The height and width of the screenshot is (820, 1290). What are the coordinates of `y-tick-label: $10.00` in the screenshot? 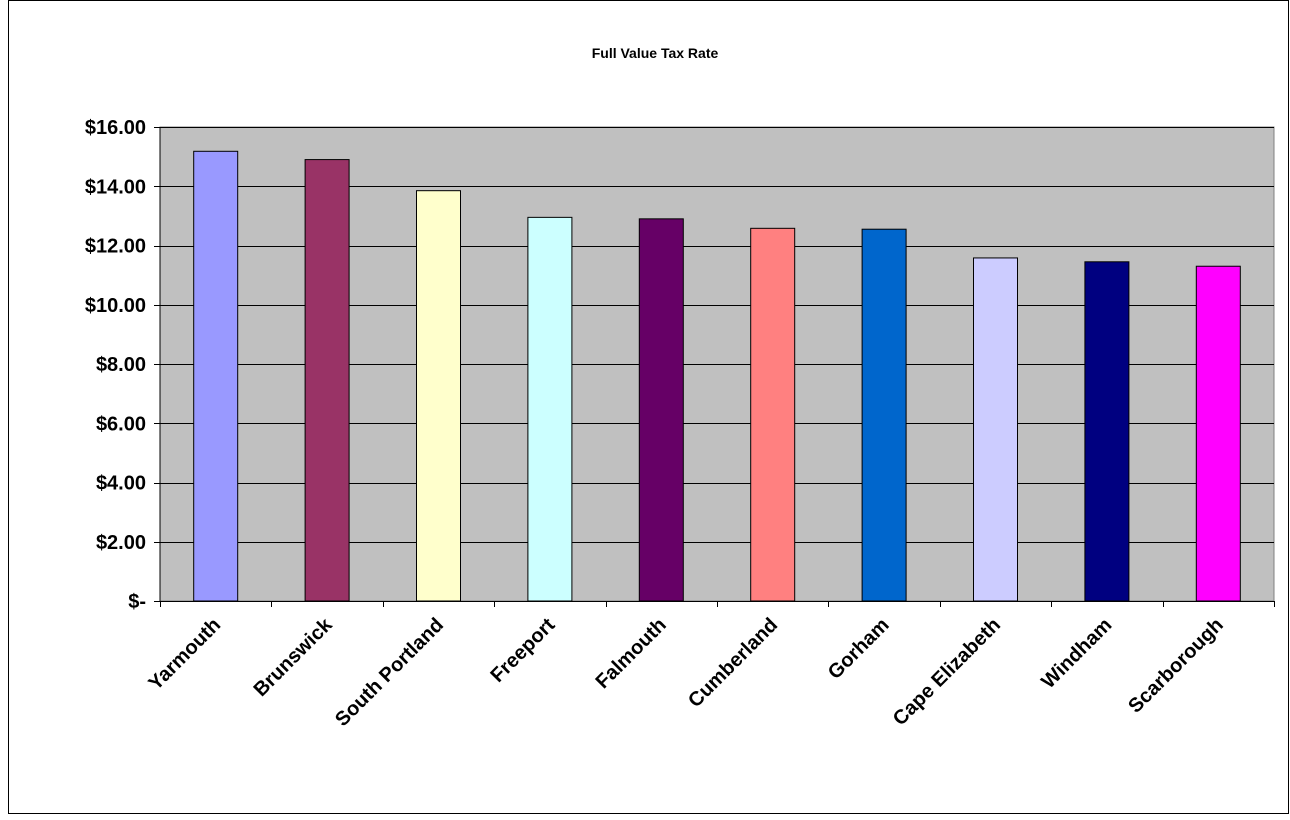 It's located at (115, 306).